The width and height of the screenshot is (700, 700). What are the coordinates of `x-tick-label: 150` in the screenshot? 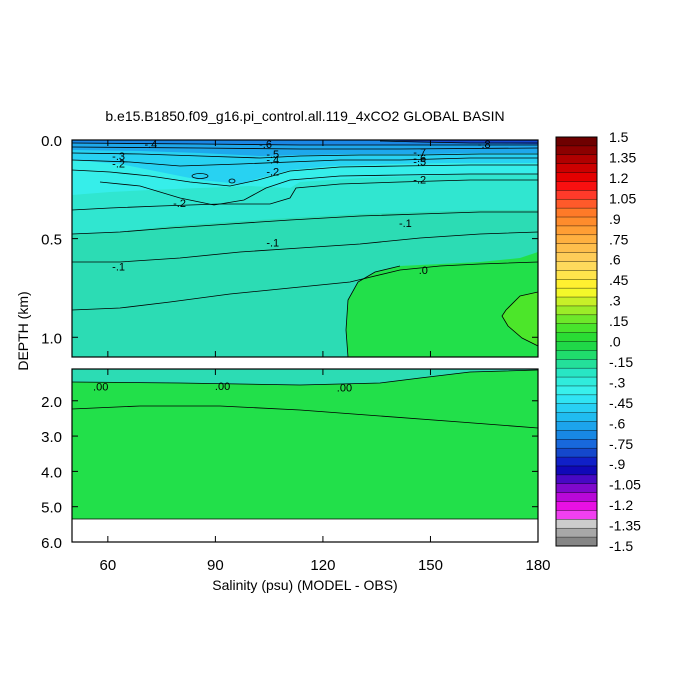 It's located at (430, 565).